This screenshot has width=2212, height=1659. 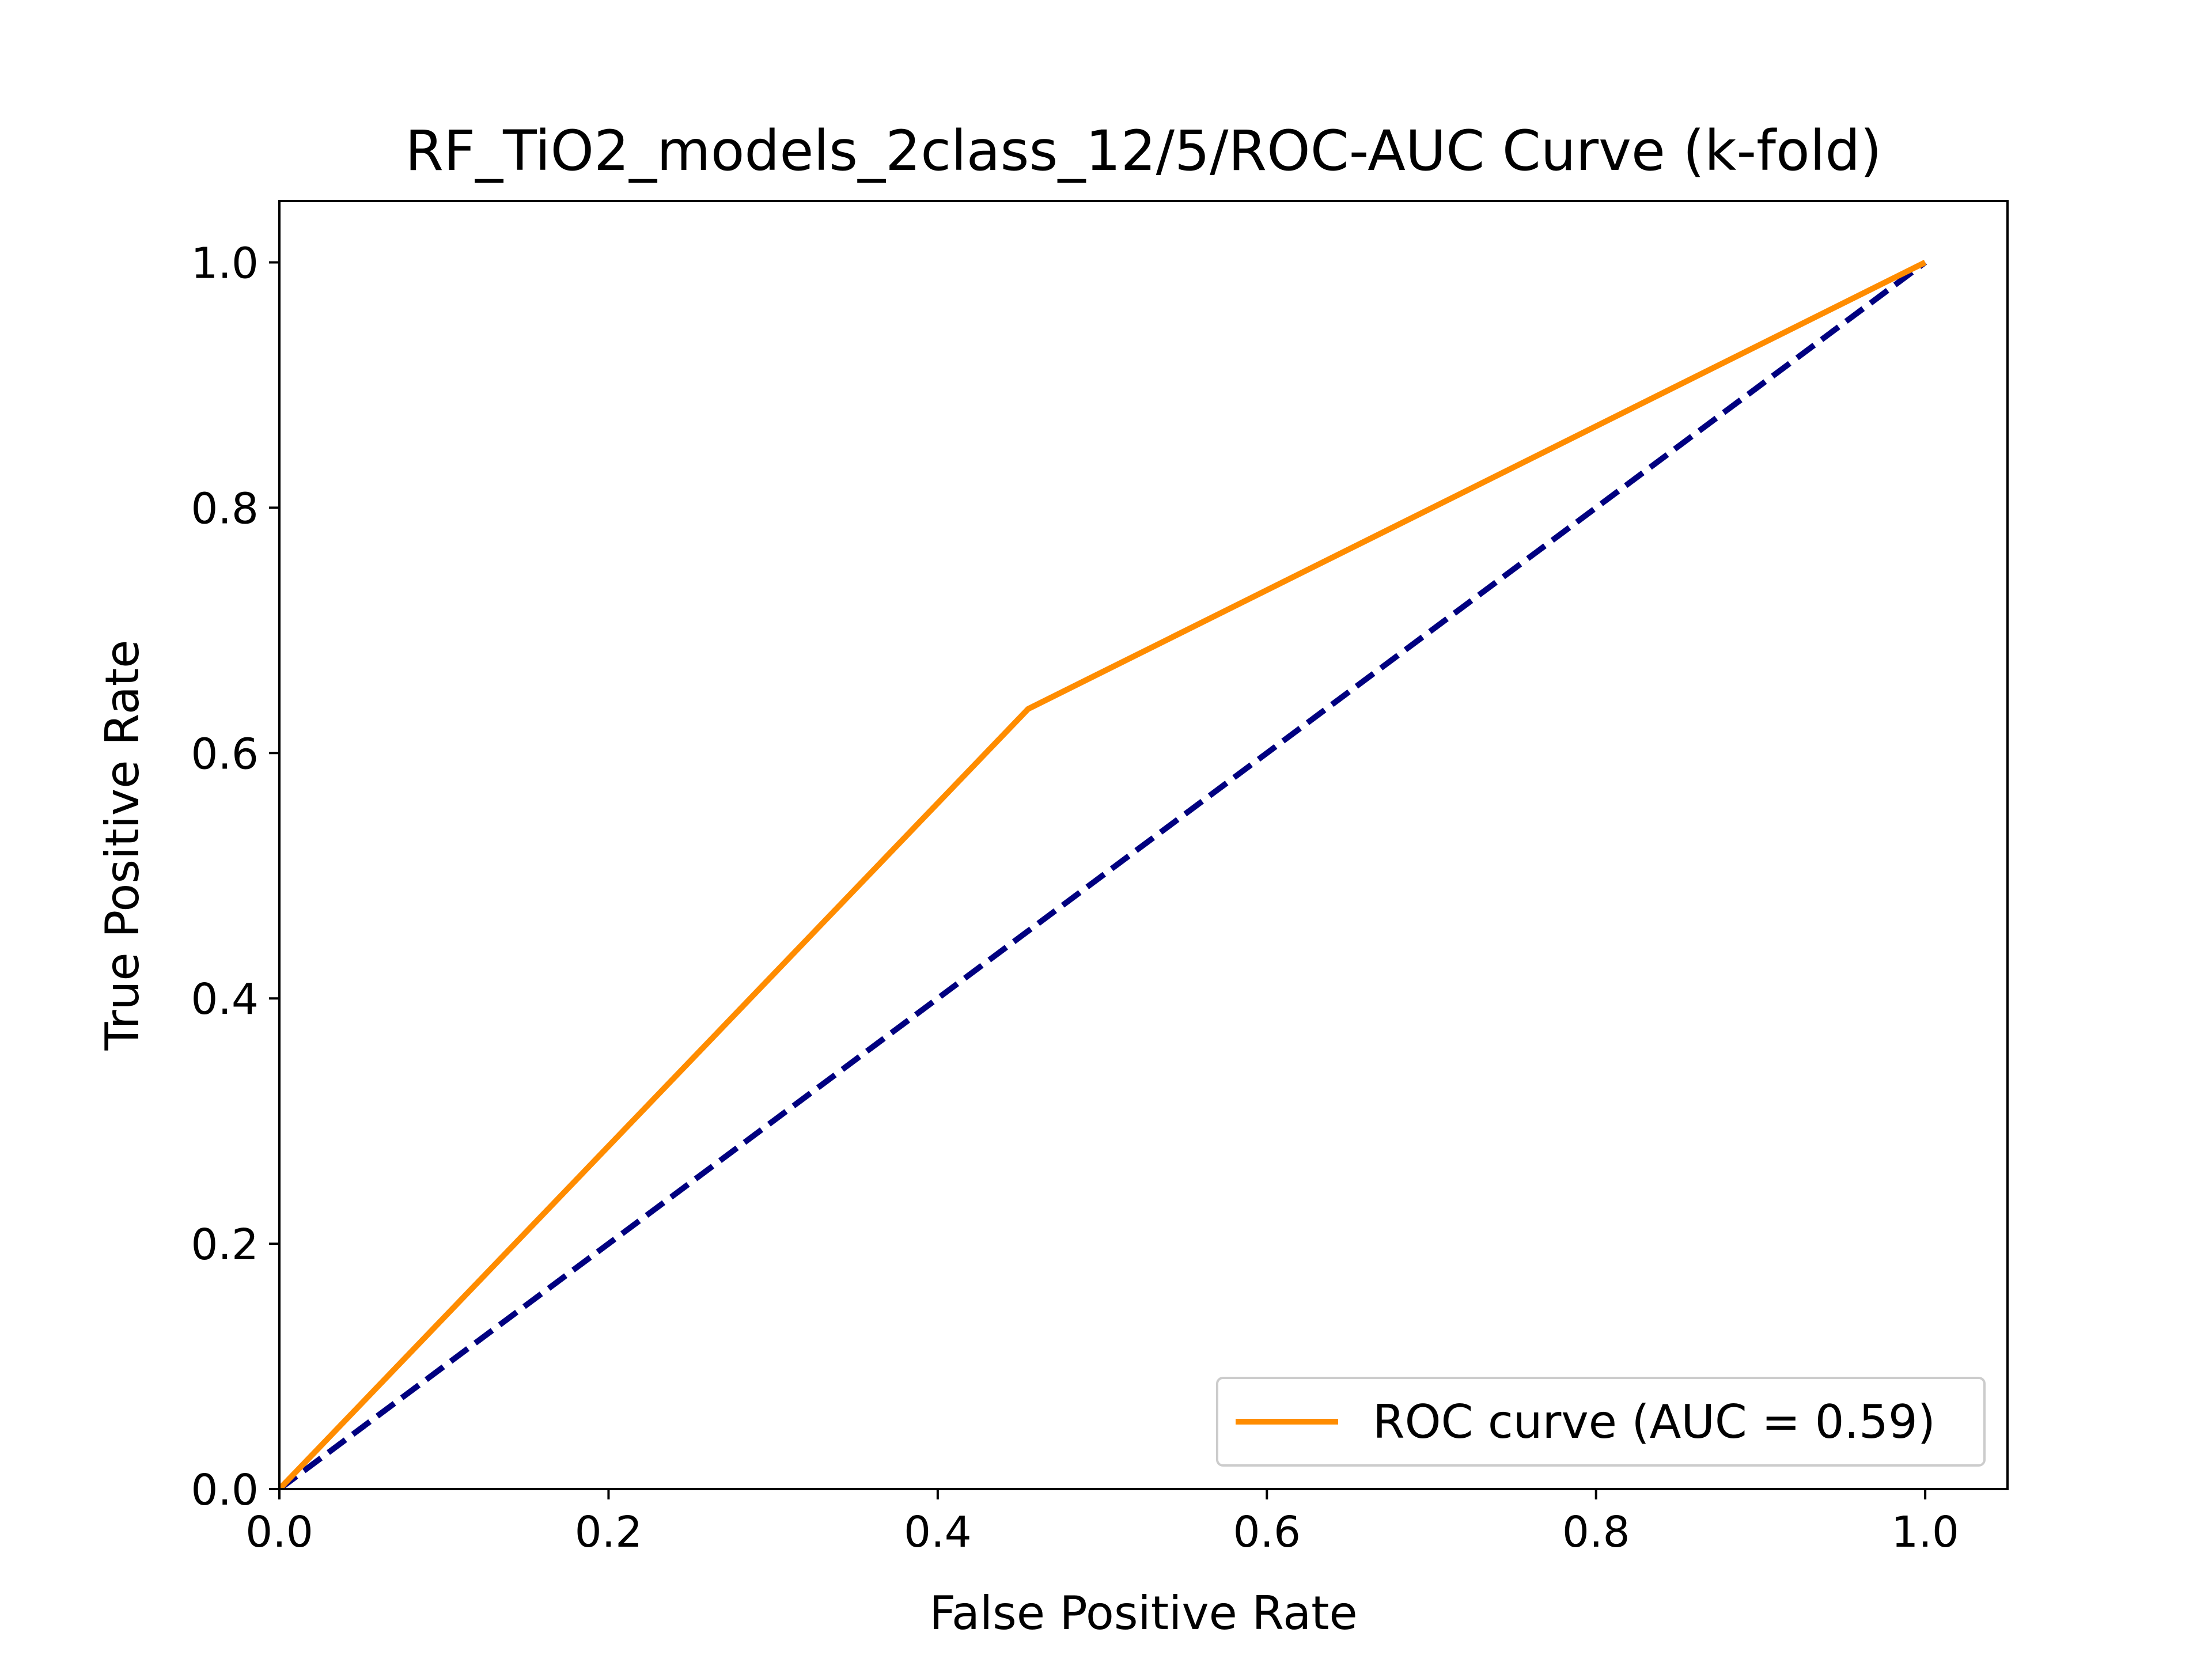 I want to click on x-axis-label: False Positive Rate, so click(x=1143, y=1613).